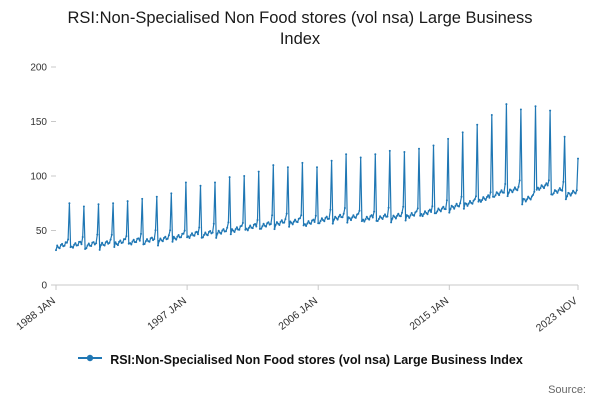  Describe the element at coordinates (44, 285) in the screenshot. I see `svg-text: 0` at that location.